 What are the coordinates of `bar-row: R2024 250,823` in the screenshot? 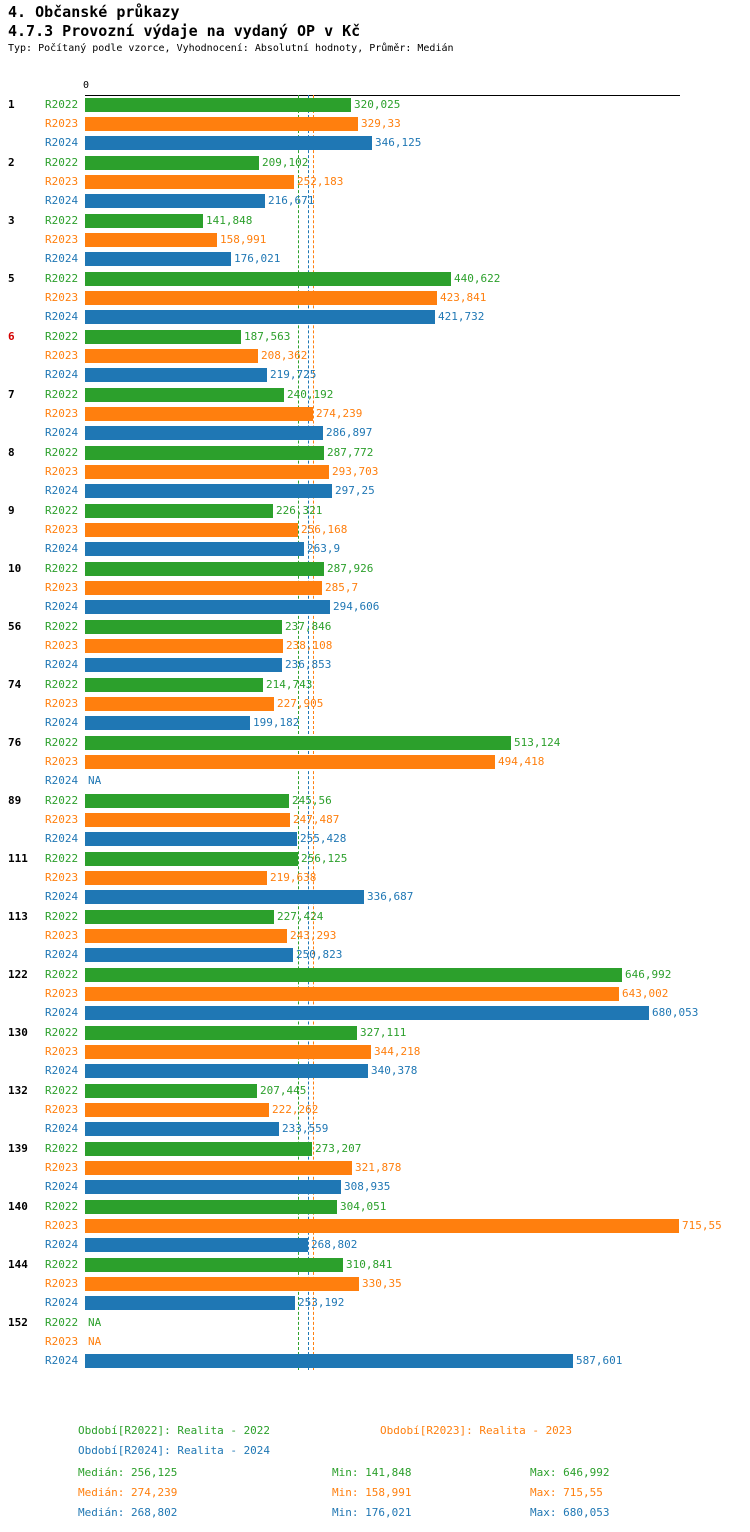 It's located at (375, 954).